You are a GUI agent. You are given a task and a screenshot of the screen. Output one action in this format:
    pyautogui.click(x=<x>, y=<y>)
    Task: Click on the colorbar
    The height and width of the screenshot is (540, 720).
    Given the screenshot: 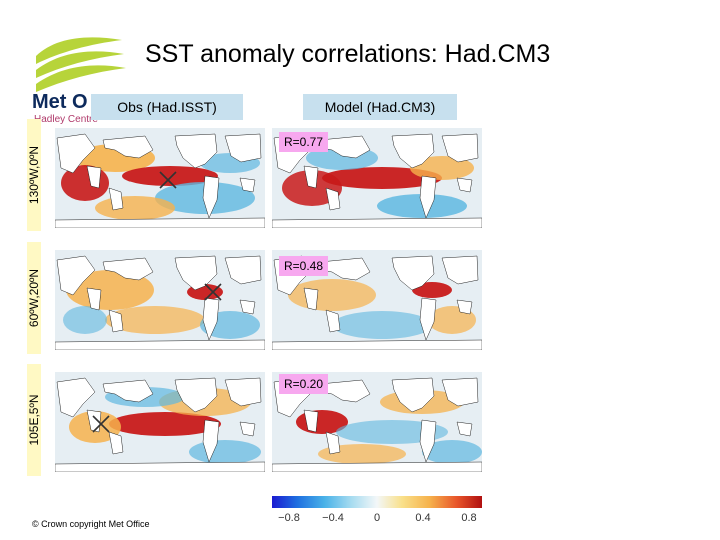 What is the action you would take?
    pyautogui.click(x=377, y=501)
    